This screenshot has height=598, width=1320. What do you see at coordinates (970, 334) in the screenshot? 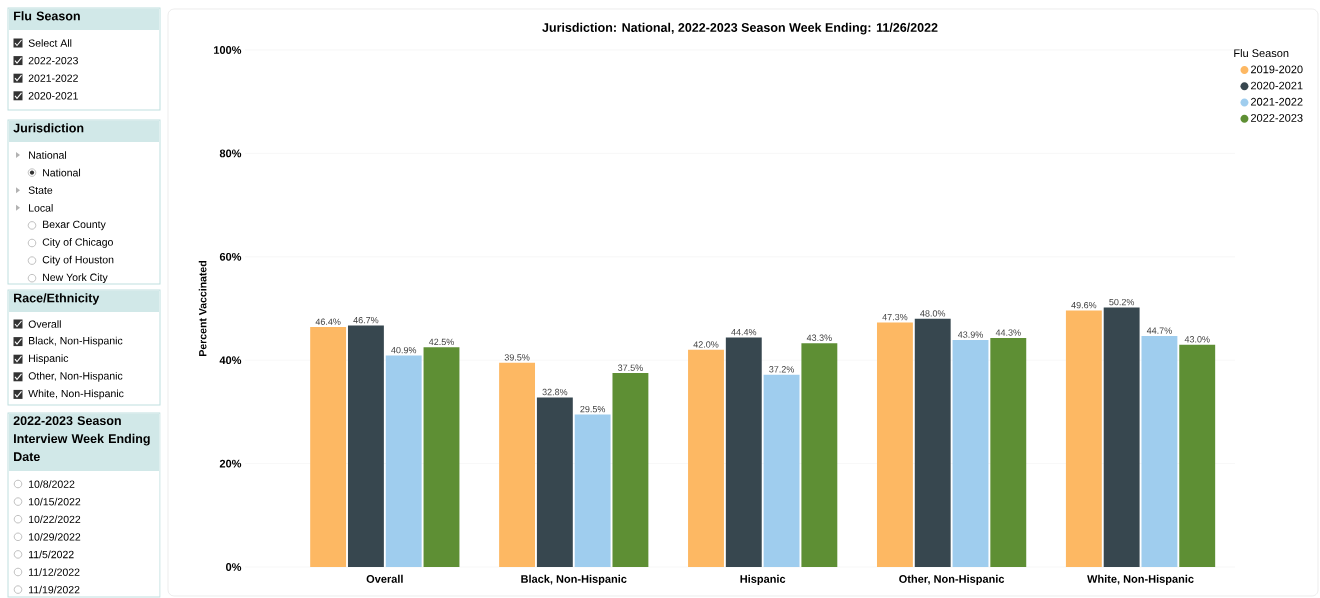
I see `data-label: 43.9%` at bounding box center [970, 334].